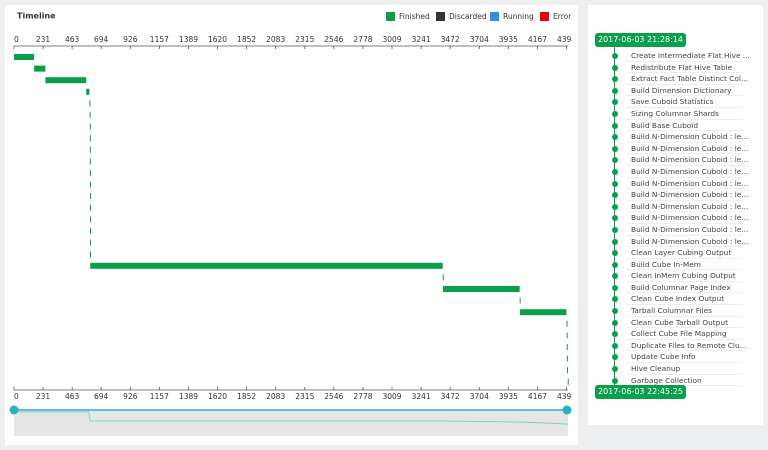 This screenshot has width=768, height=450. Describe the element at coordinates (333, 39) in the screenshot. I see `x-tick-label: 2546` at that location.